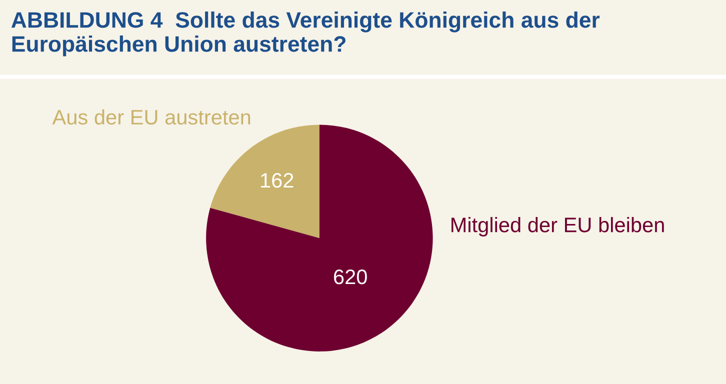 The width and height of the screenshot is (726, 384). Describe the element at coordinates (277, 180) in the screenshot. I see `data-label: 162` at that location.